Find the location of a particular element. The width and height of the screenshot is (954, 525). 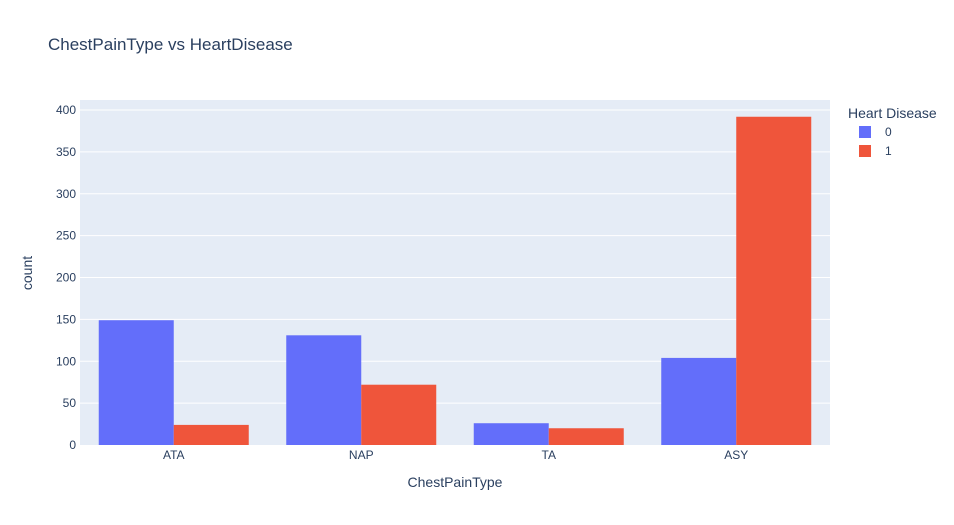

chart-title: ChestPainType vs HeartDisease is located at coordinates (170, 44).